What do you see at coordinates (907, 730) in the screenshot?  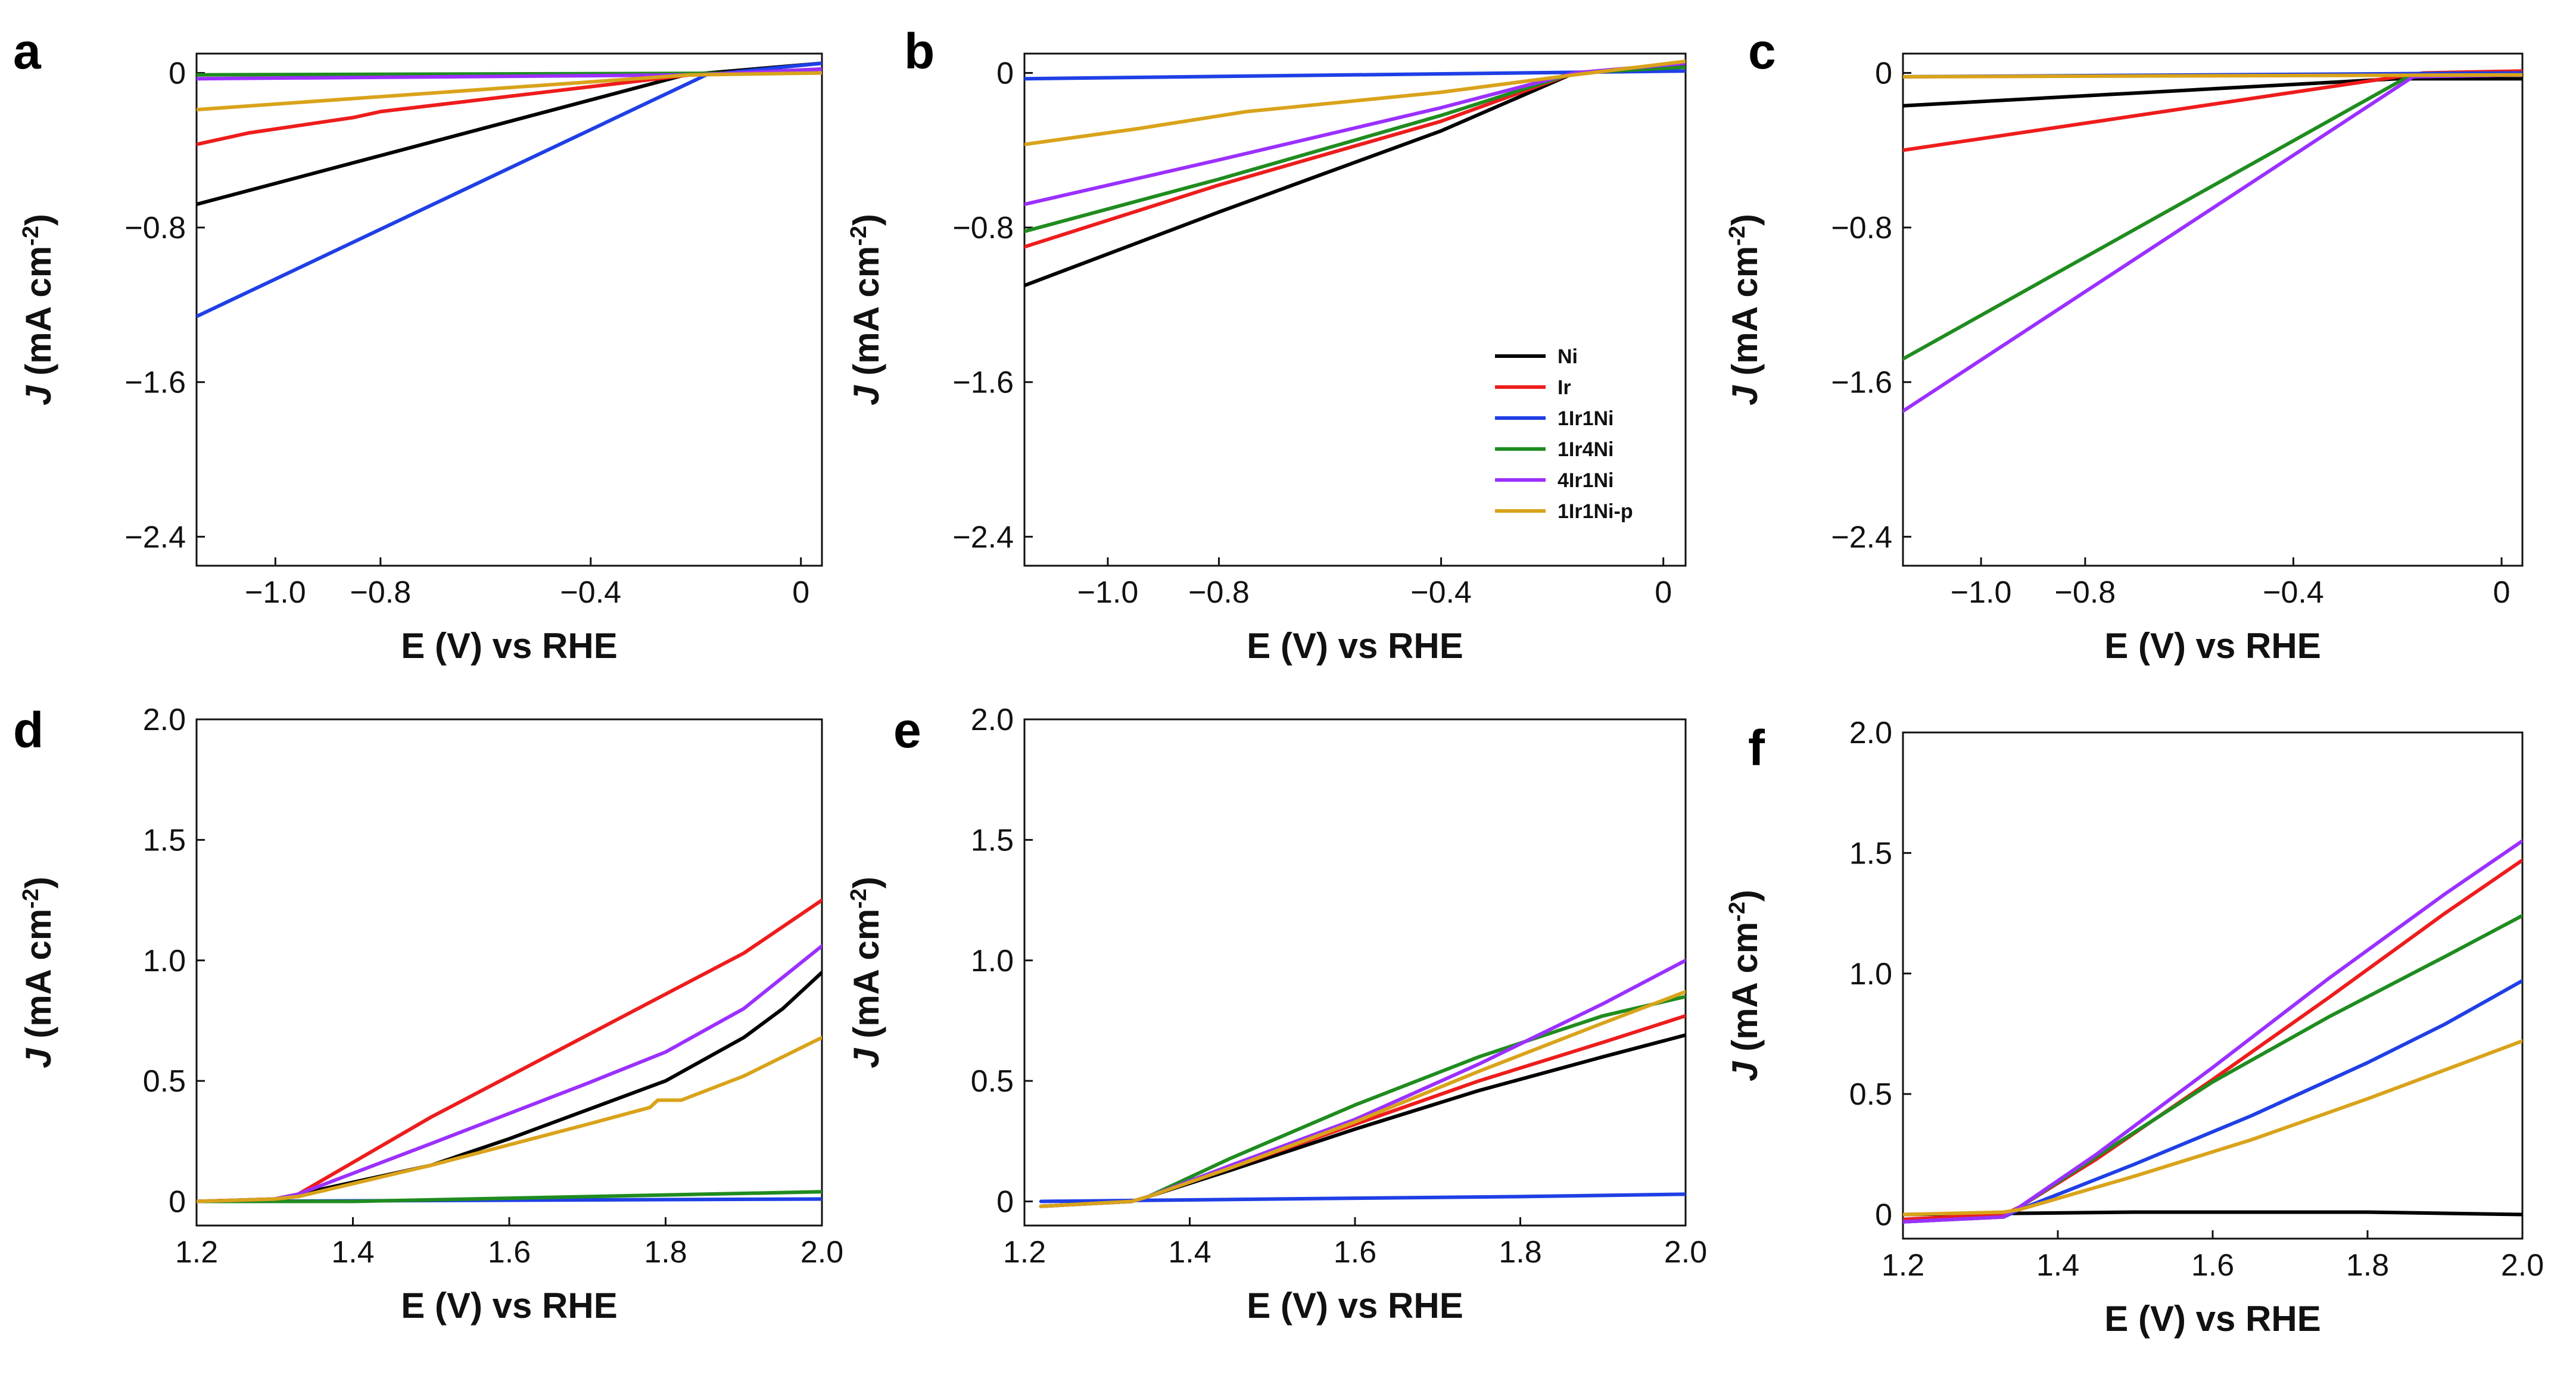 I see `panel-label: e` at bounding box center [907, 730].